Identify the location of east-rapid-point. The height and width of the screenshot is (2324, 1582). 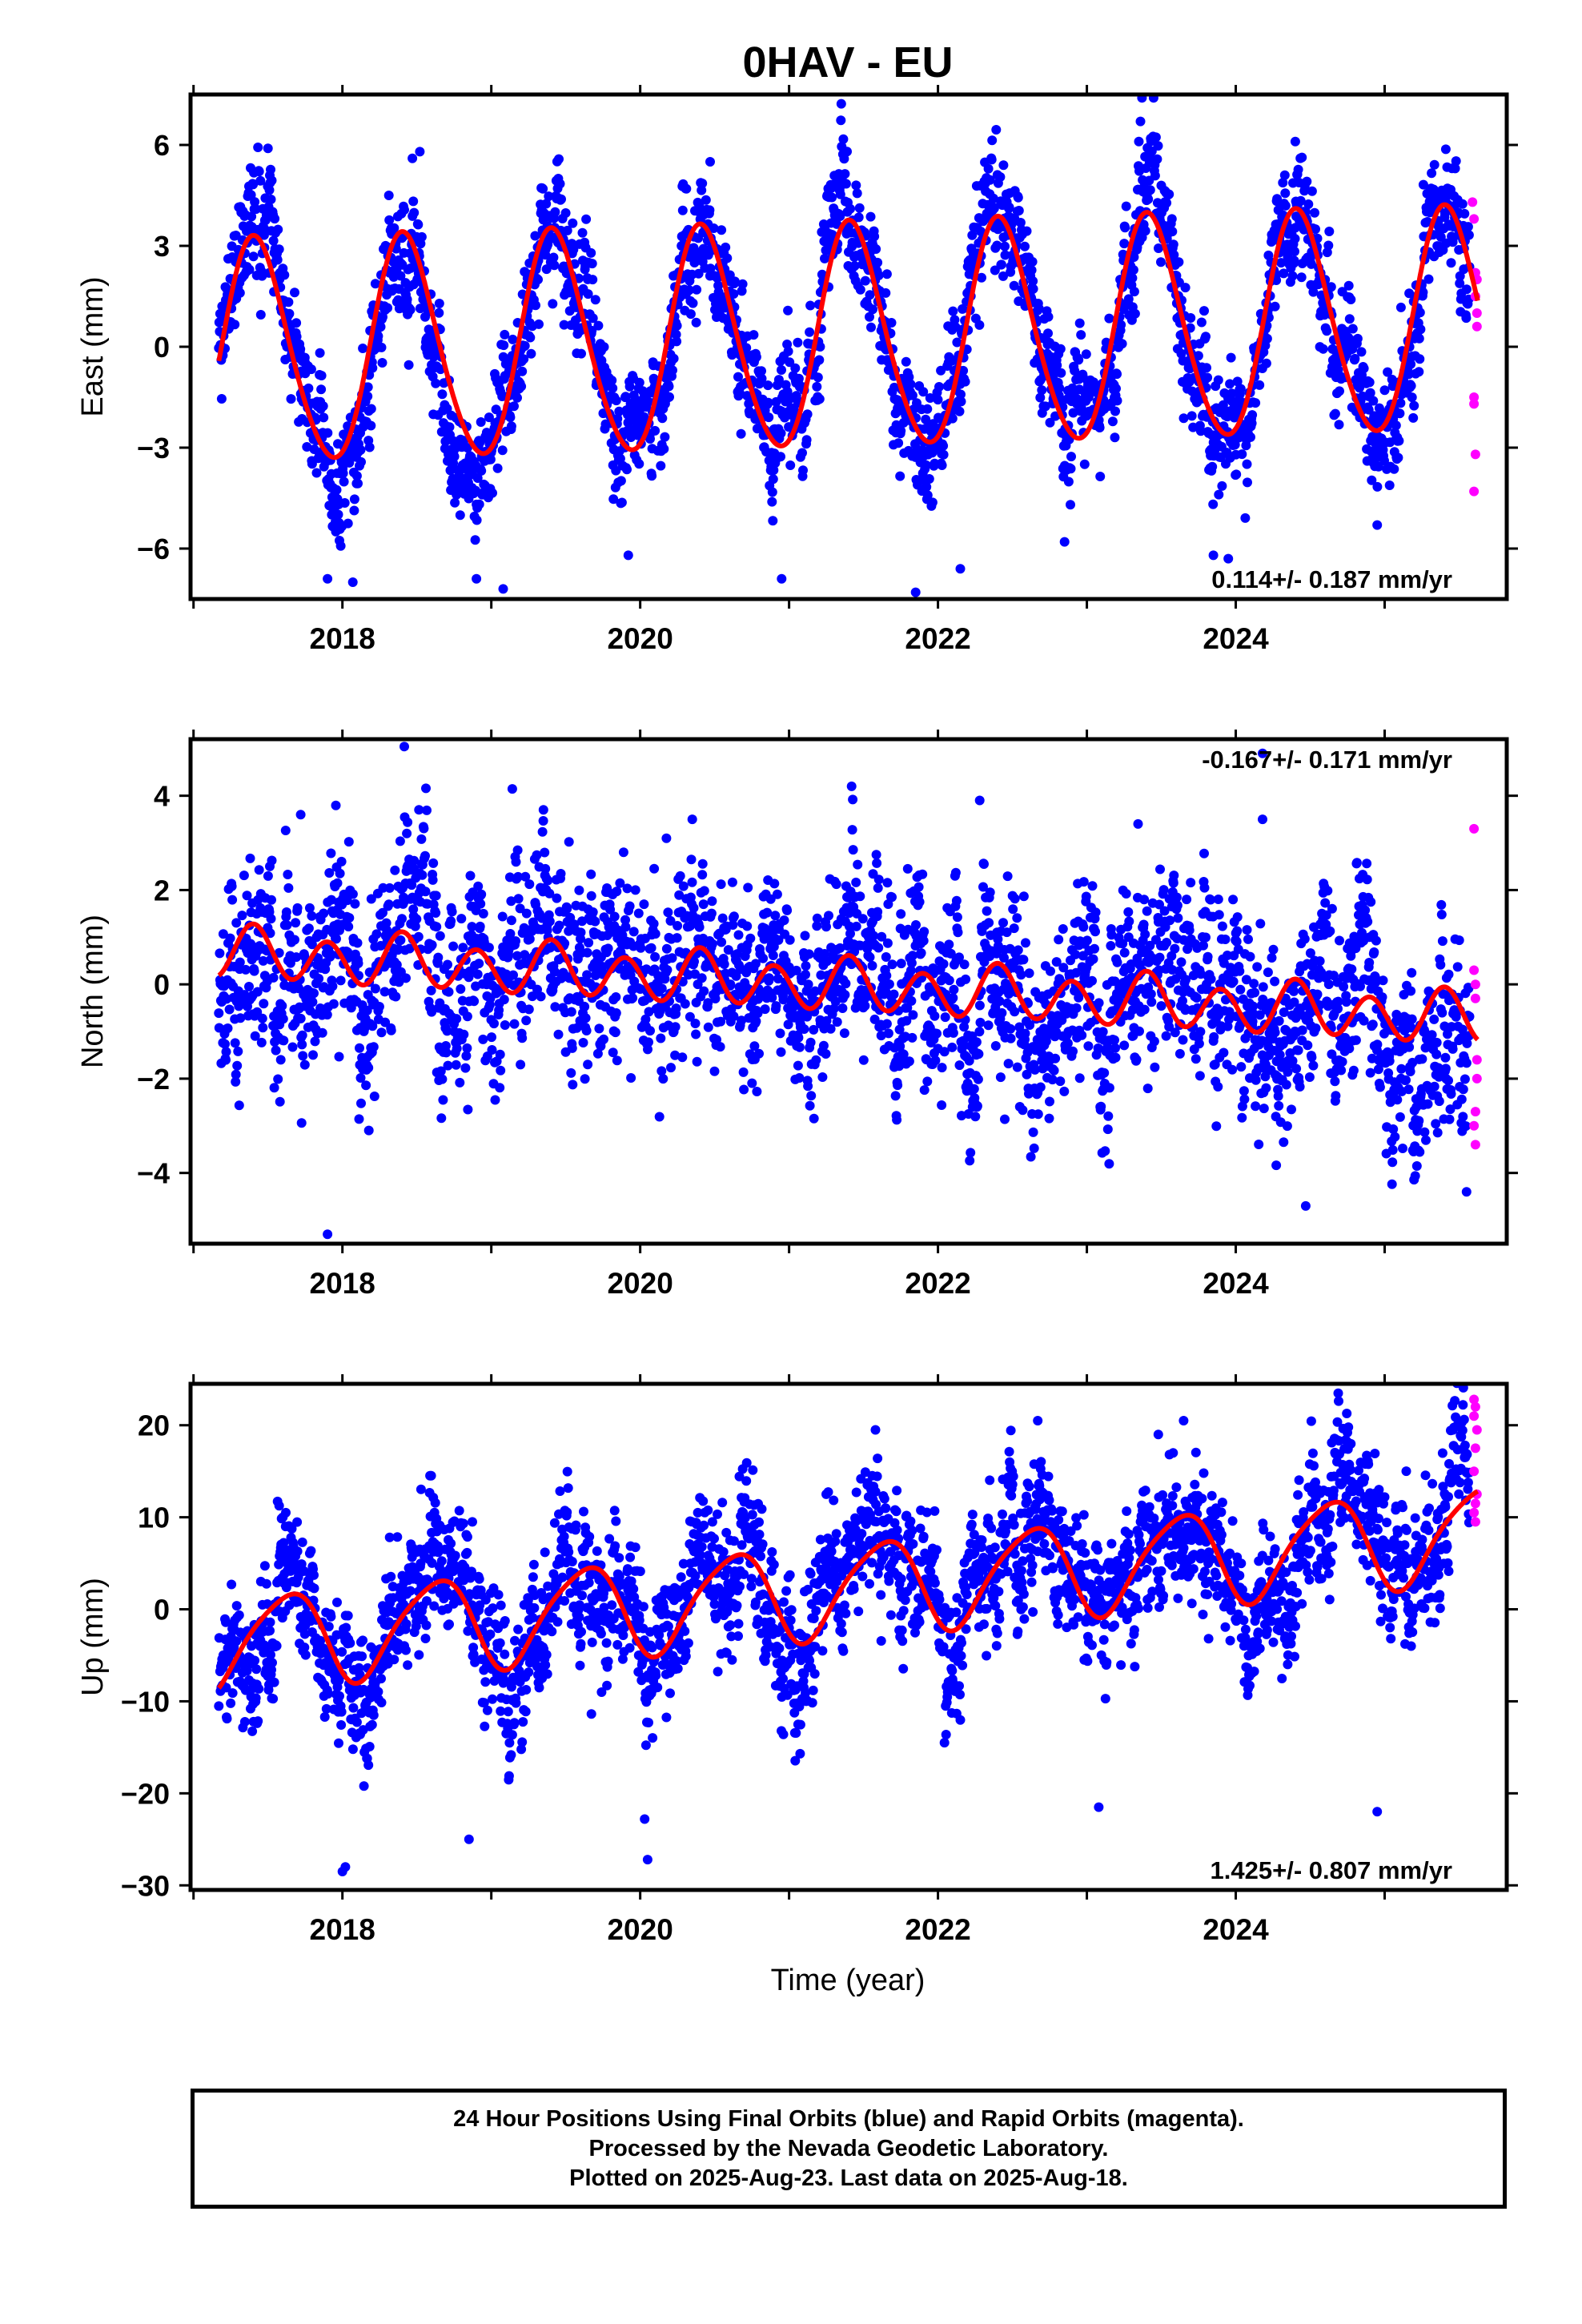
(1474, 219).